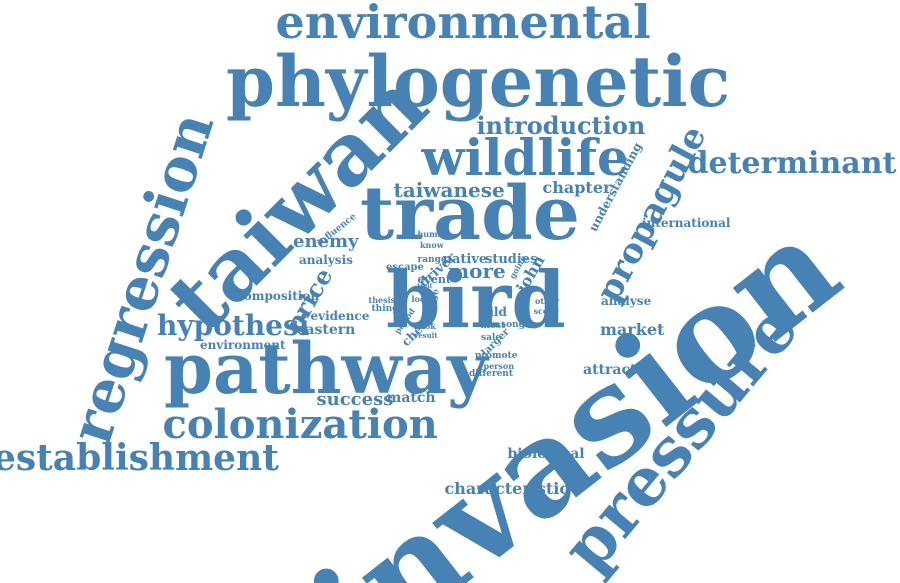  I want to click on word-result: result, so click(426, 335).